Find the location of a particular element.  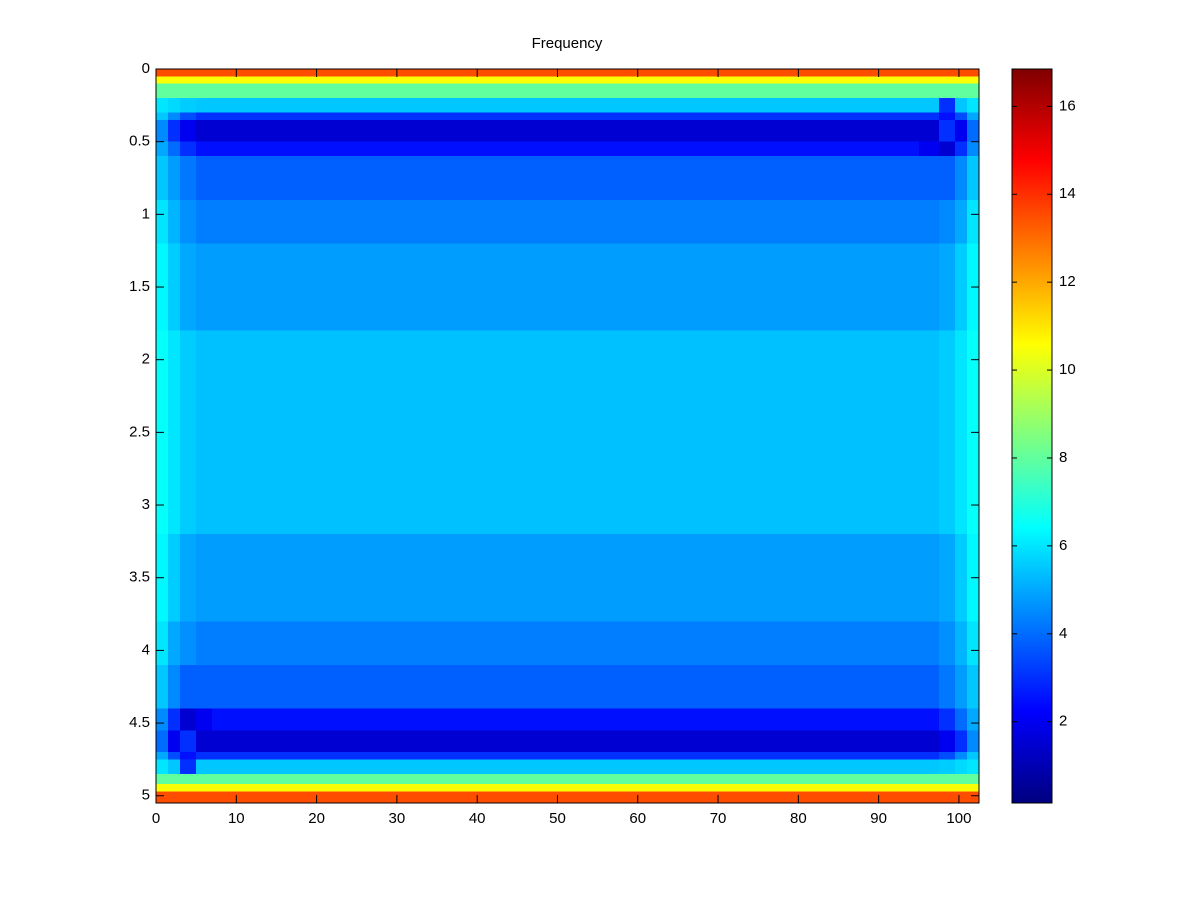

colorbar-tick-label: 8 is located at coordinates (1063, 457).